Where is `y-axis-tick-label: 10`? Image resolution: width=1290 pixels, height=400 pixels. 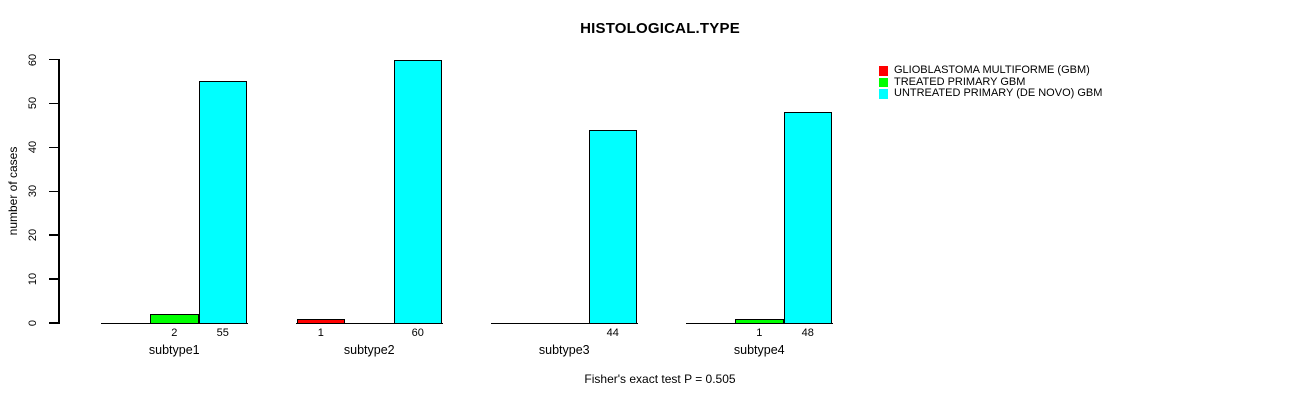 y-axis-tick-label: 10 is located at coordinates (33, 279).